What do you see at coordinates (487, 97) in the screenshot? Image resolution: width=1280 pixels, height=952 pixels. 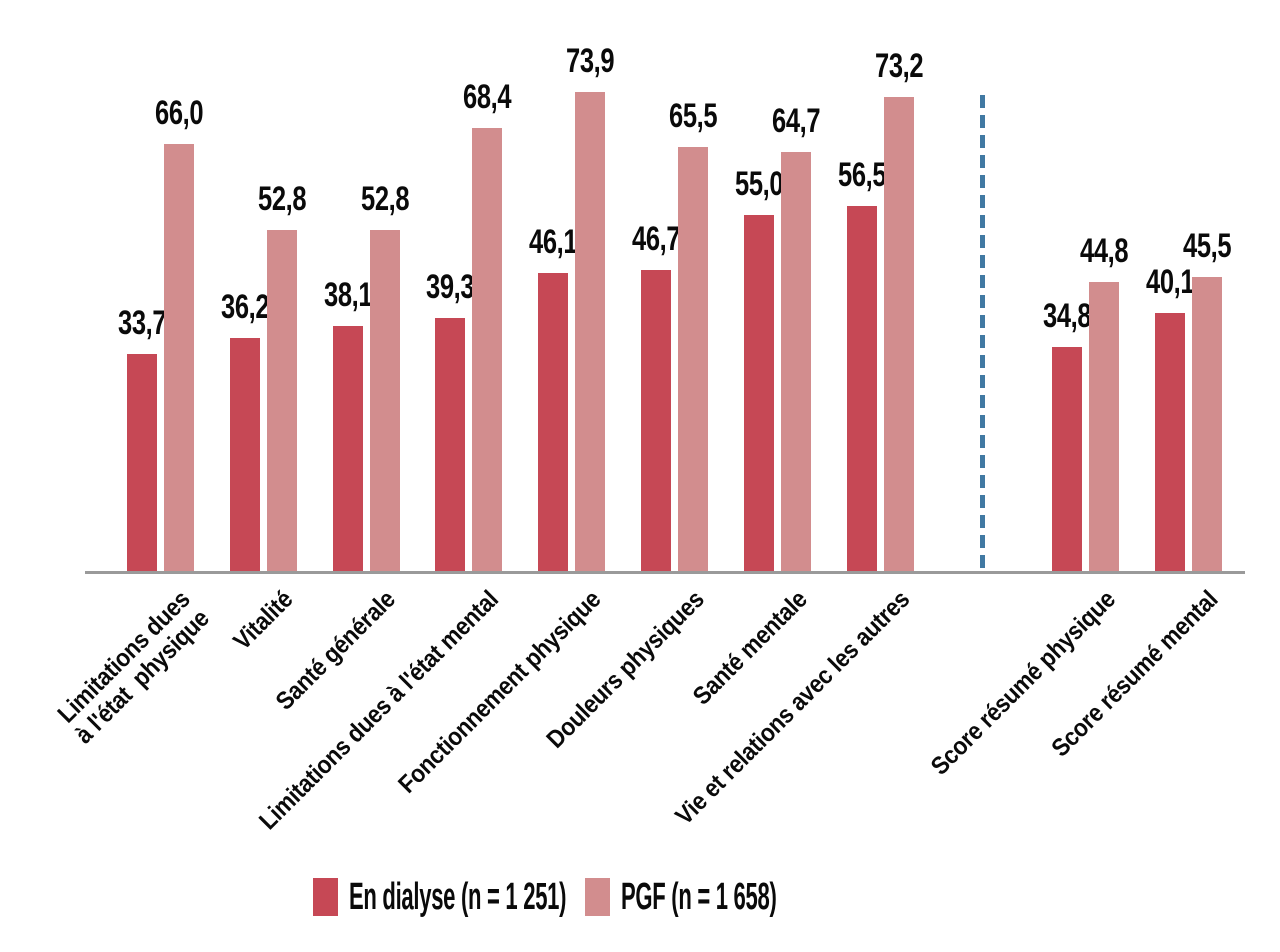 I see `value-label: 68,4` at bounding box center [487, 97].